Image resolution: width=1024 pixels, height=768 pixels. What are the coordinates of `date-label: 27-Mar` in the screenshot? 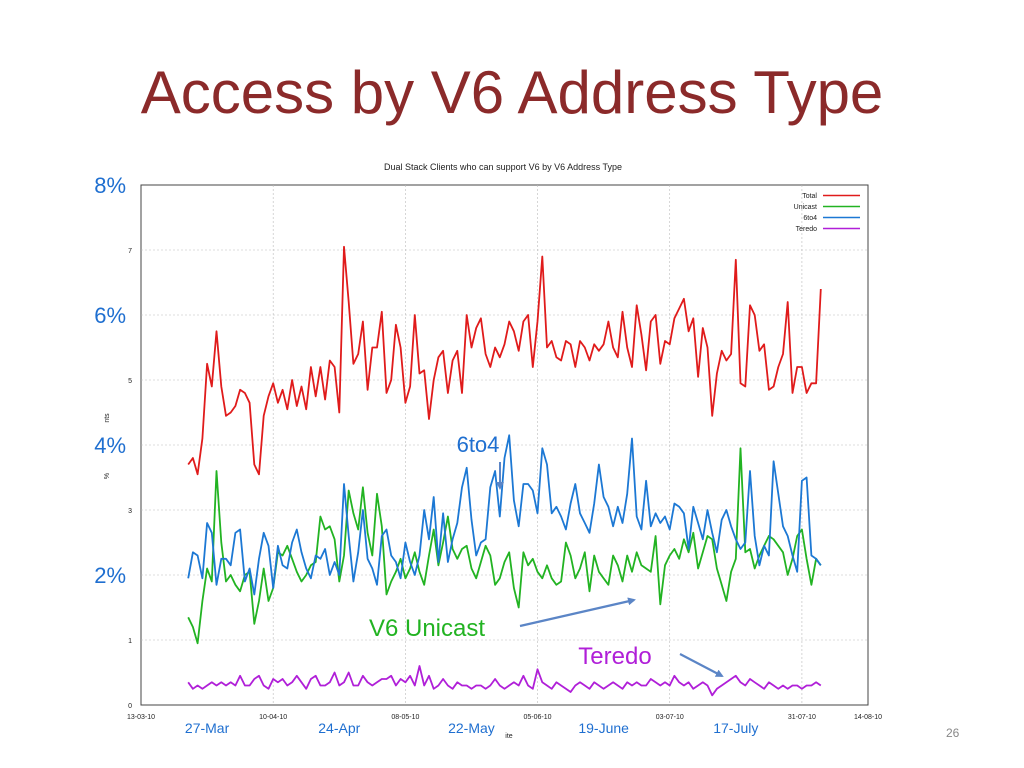 It's located at (207, 728).